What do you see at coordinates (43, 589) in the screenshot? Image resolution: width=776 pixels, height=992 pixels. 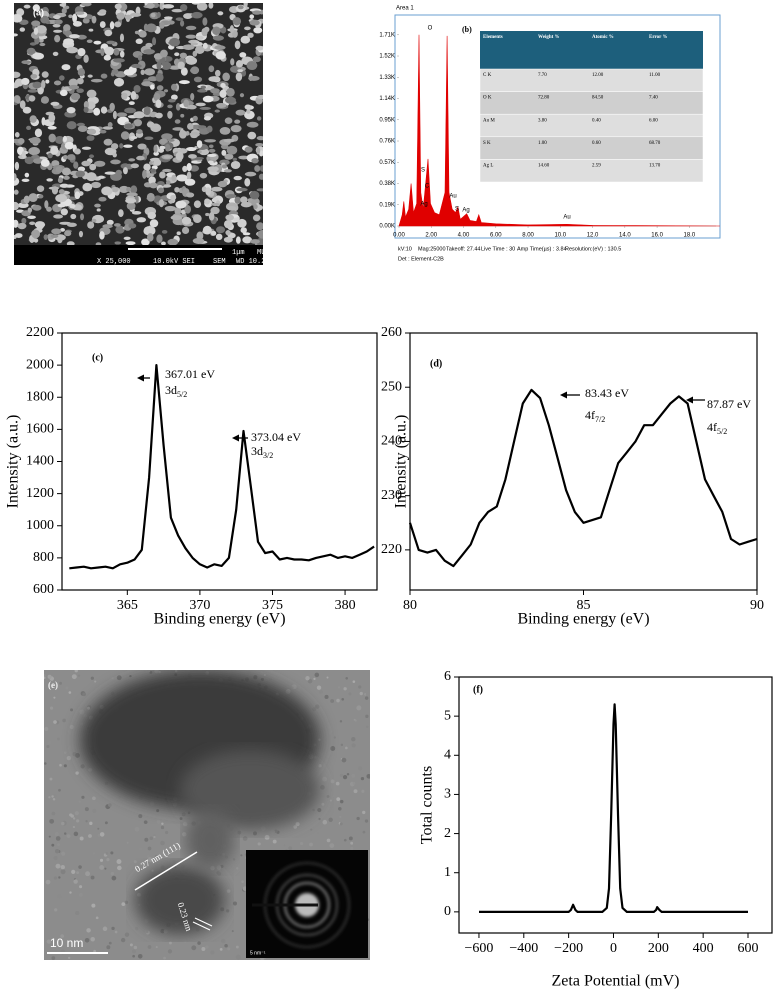 I see `y-tick-label: 600` at bounding box center [43, 589].